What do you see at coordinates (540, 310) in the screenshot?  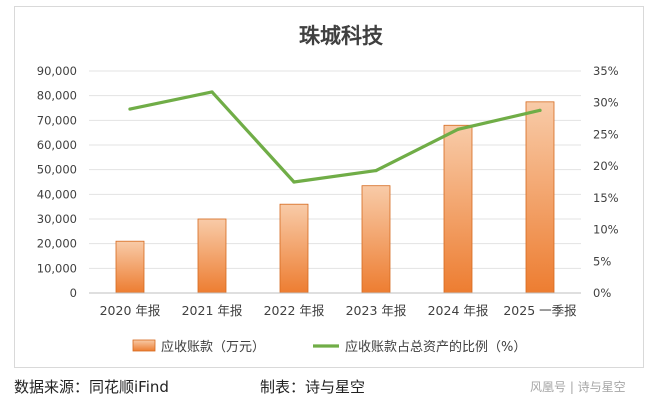 I see `x-tick-label: 2025 一季报` at bounding box center [540, 310].